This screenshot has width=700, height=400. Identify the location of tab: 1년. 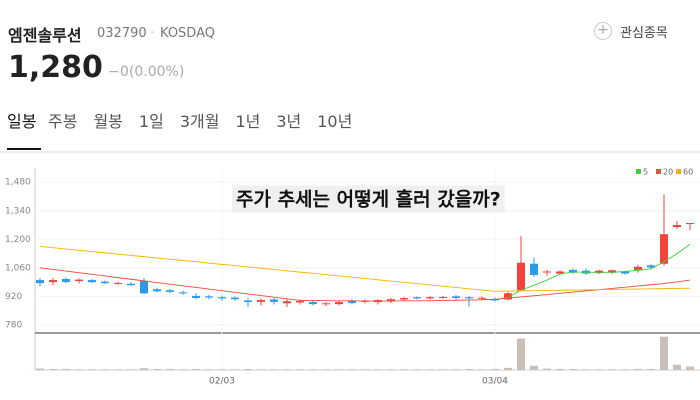
(248, 121).